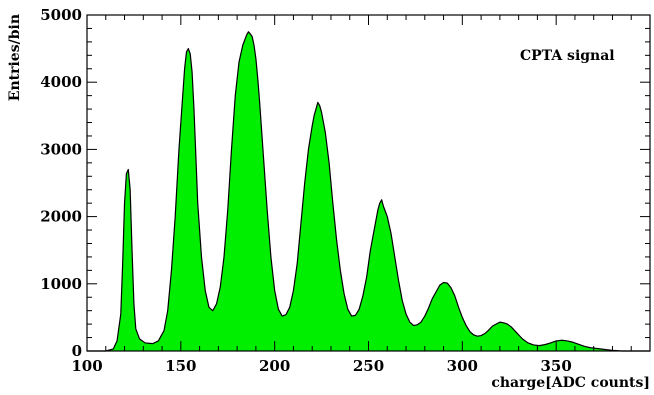 This screenshot has width=654, height=395. Describe the element at coordinates (567, 56) in the screenshot. I see `annotation-label: CPTA signal` at that location.